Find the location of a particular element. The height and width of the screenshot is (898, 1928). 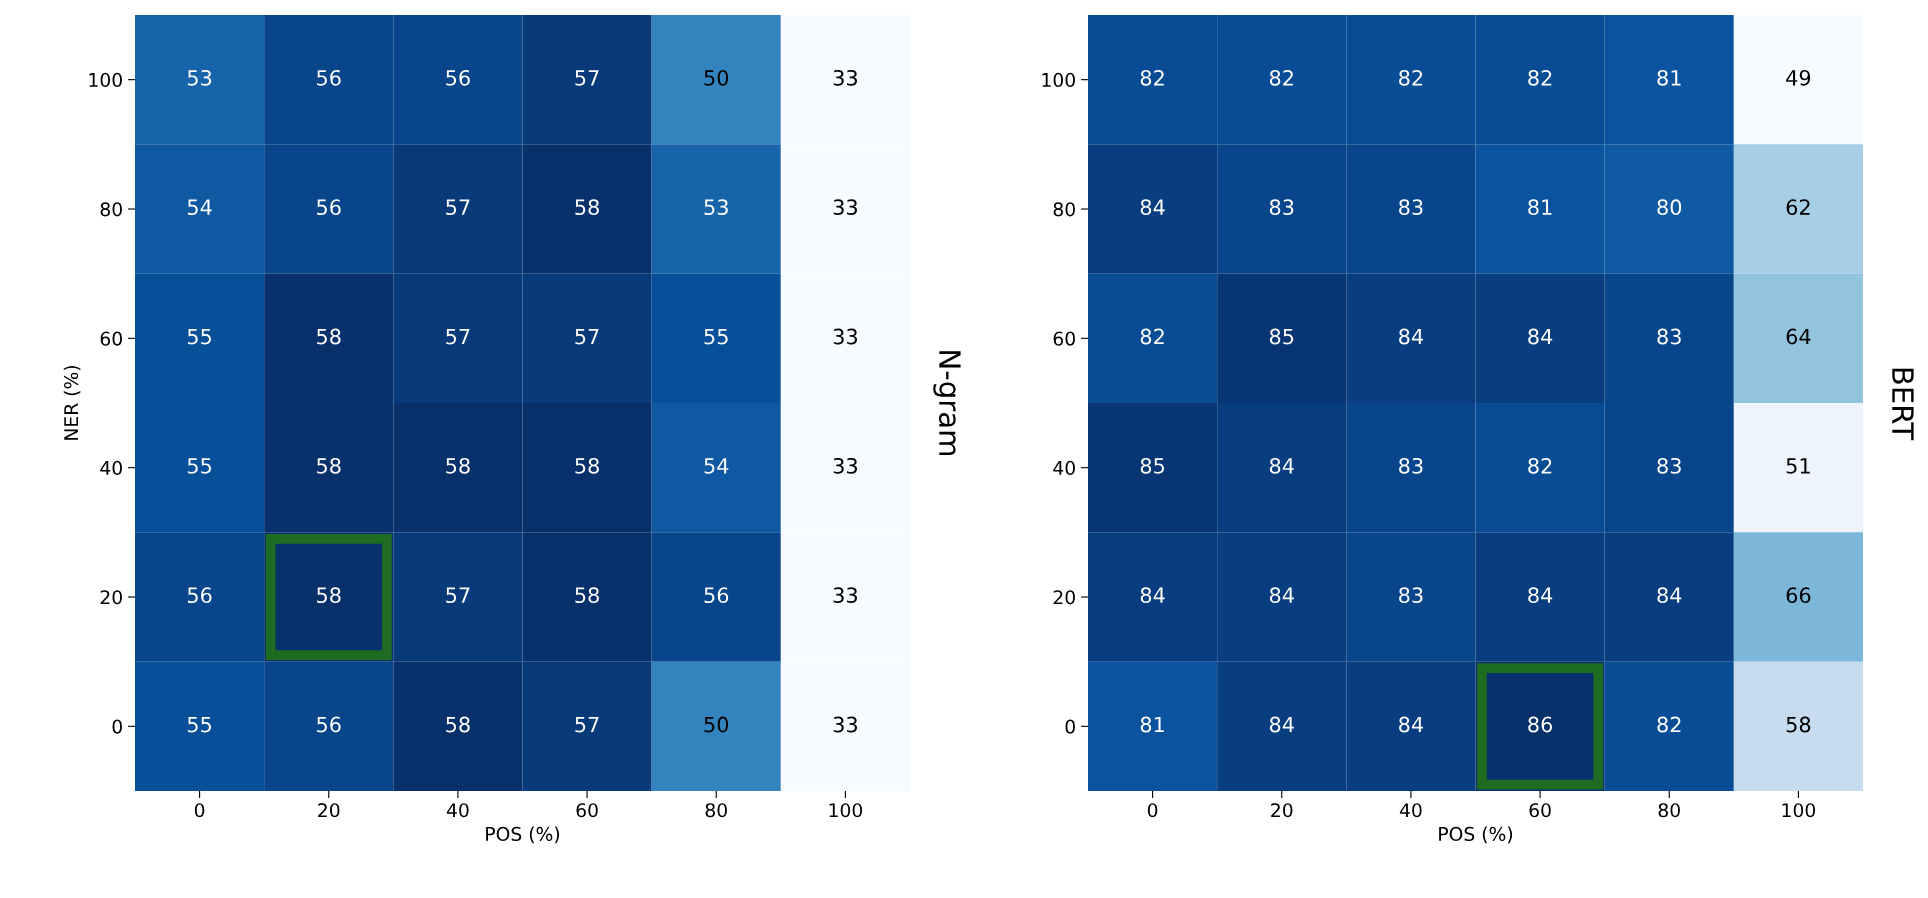

data-label: 51 is located at coordinates (1798, 466).